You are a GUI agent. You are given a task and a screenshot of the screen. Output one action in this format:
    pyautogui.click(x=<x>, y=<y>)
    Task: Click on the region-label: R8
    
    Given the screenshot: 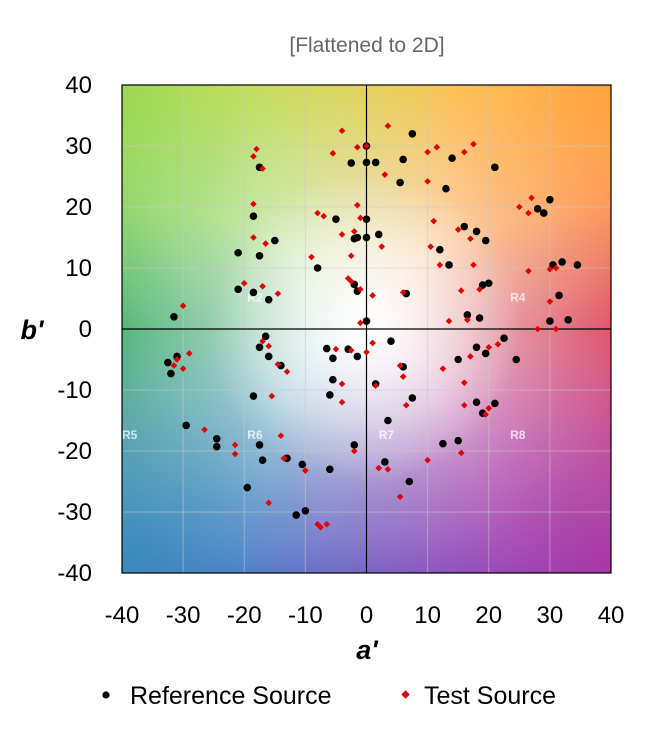 What is the action you would take?
    pyautogui.click(x=518, y=435)
    